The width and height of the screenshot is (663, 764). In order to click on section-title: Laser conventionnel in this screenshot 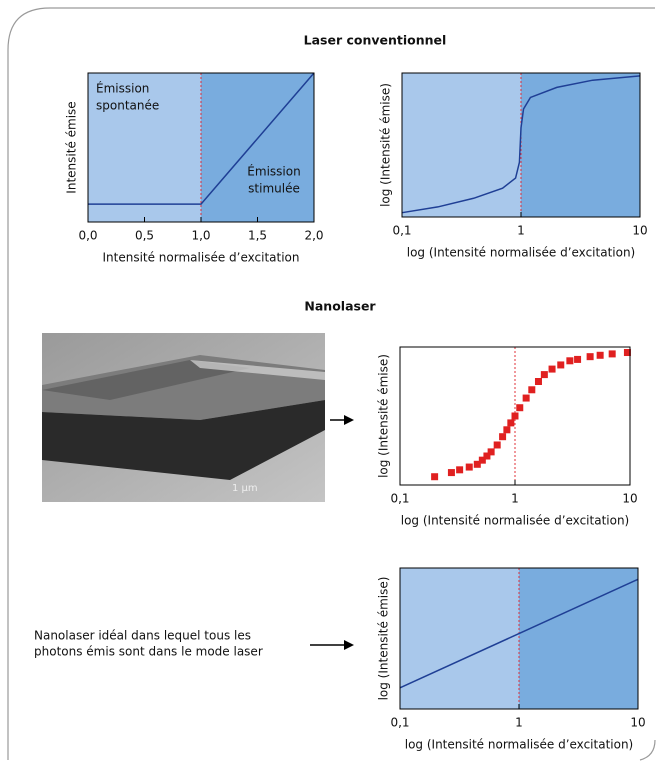, I will do `click(375, 40)`.